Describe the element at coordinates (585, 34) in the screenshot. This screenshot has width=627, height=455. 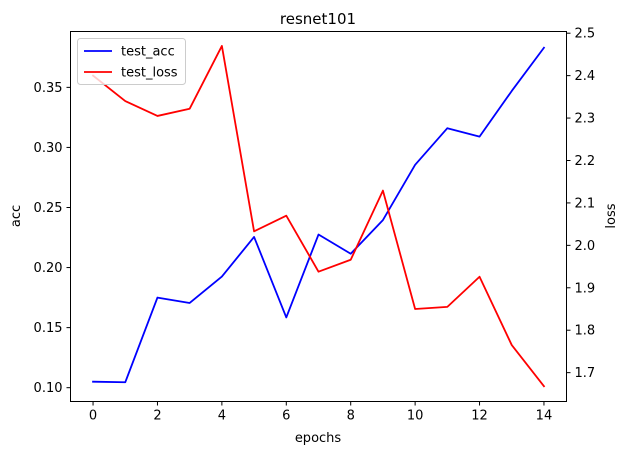
I see `right-tick-label: 2.5` at that location.